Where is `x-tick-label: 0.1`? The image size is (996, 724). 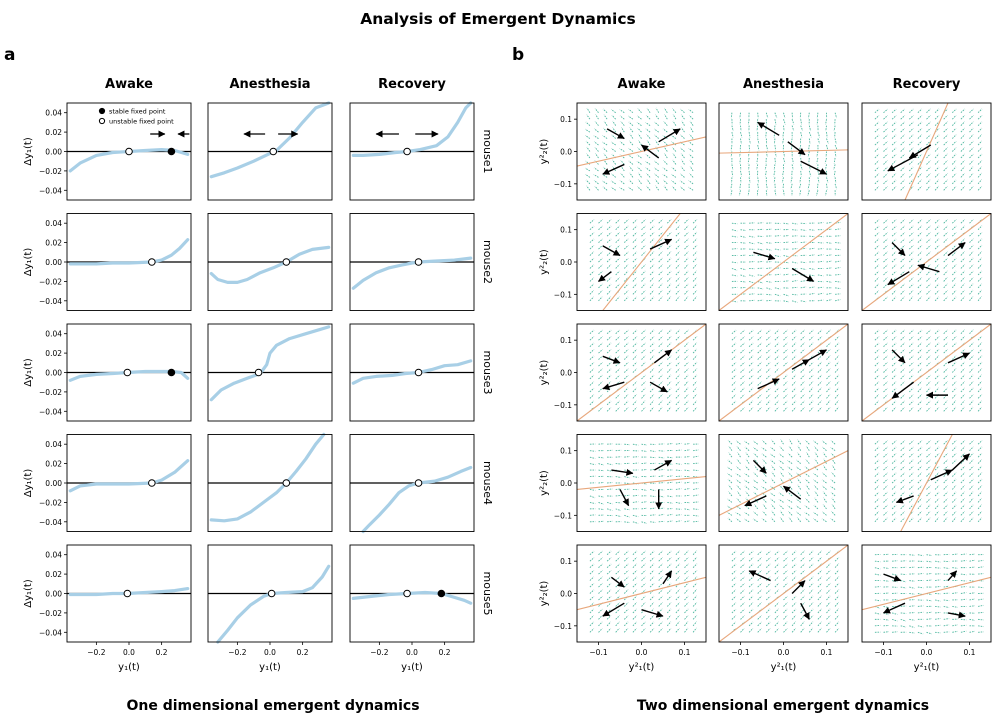
x-tick-label: 0.1 is located at coordinates (685, 652).